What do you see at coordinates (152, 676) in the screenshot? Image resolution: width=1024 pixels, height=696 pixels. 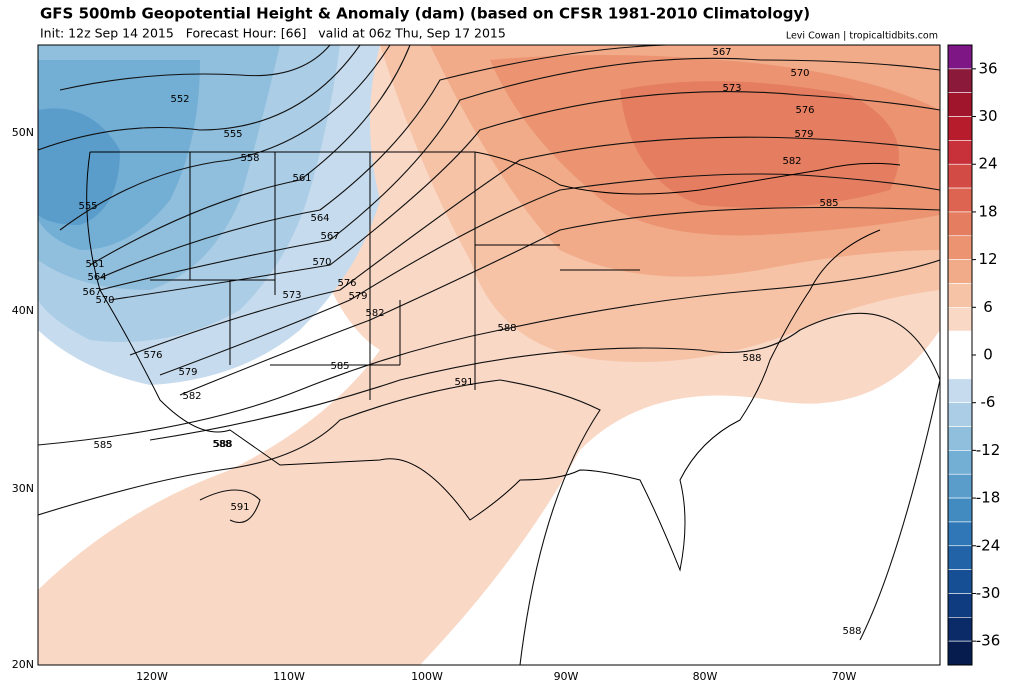 I see `longitude-label: 120W` at bounding box center [152, 676].